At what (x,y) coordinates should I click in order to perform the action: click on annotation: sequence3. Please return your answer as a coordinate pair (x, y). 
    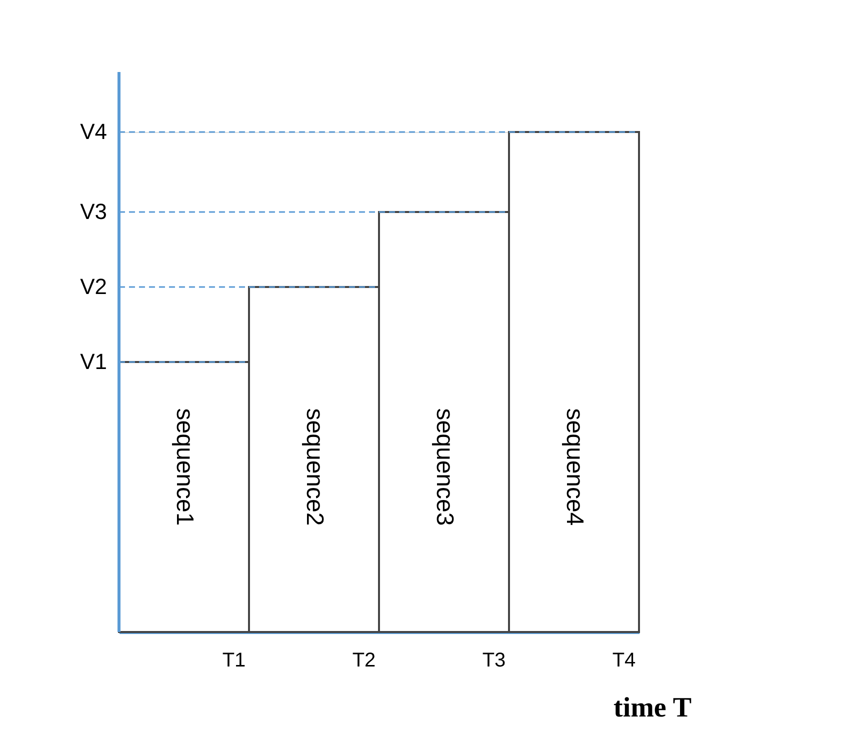
    Looking at the image, I should click on (444, 467).